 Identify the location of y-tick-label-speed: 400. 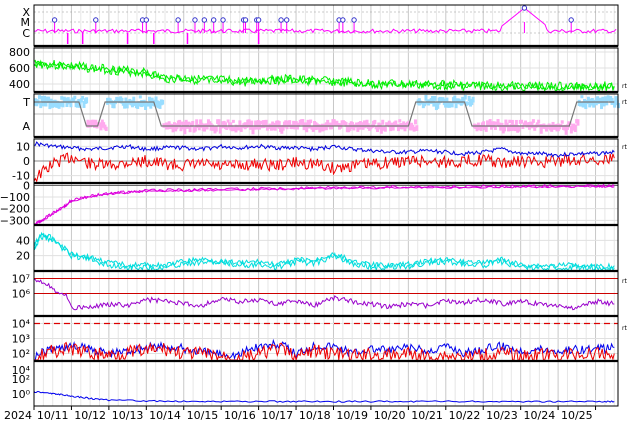
(19, 84).